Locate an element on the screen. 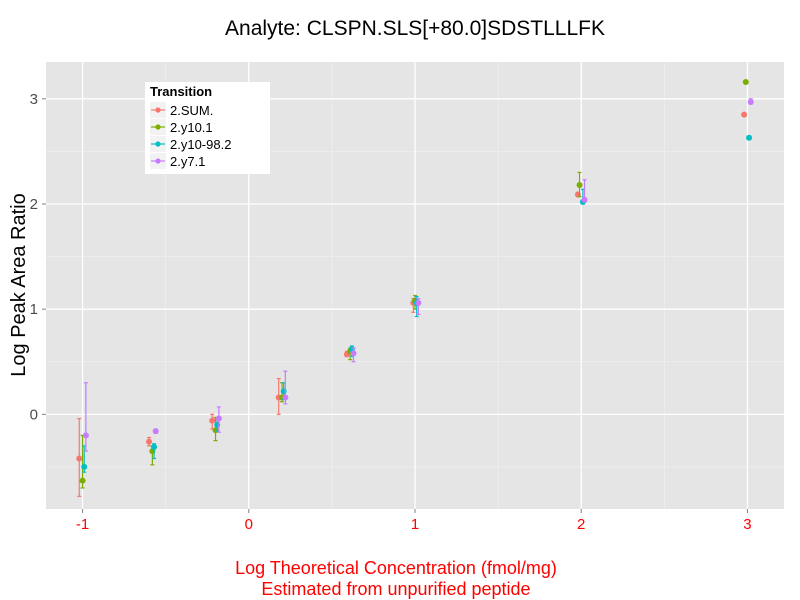  legend: Transition 2.SUM. 2.y10.1 2.y10-98.2 2.y7.1 is located at coordinates (207, 128).